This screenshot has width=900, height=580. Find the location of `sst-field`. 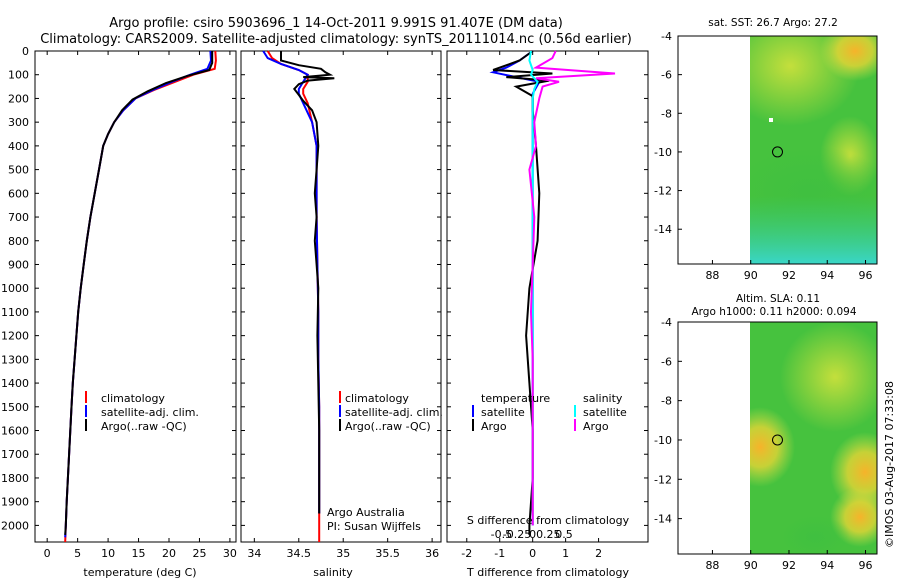

sst-field is located at coordinates (813, 150).